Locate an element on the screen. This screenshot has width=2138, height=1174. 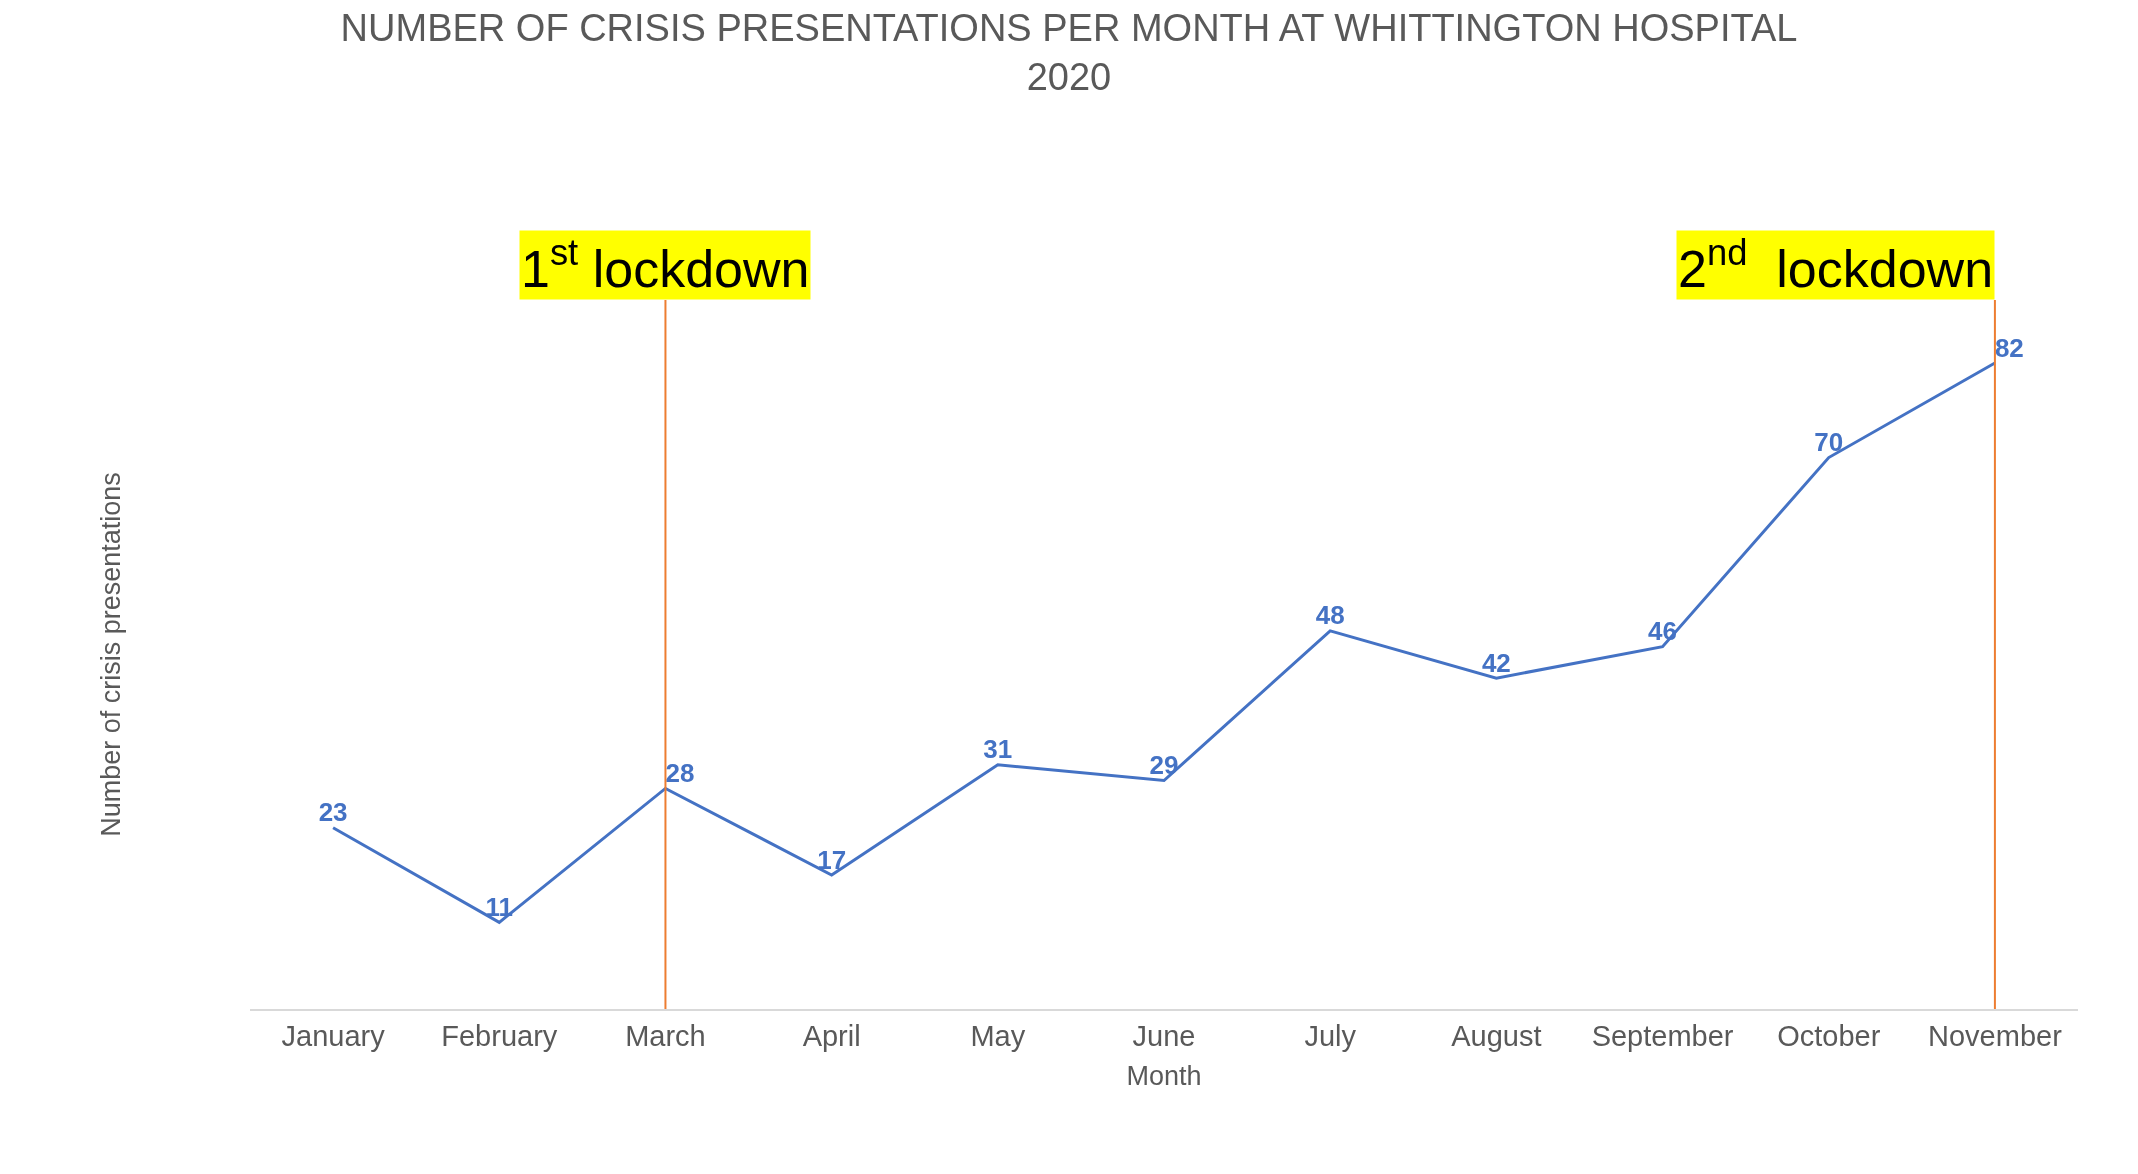
data-label: 31 is located at coordinates (998, 749).